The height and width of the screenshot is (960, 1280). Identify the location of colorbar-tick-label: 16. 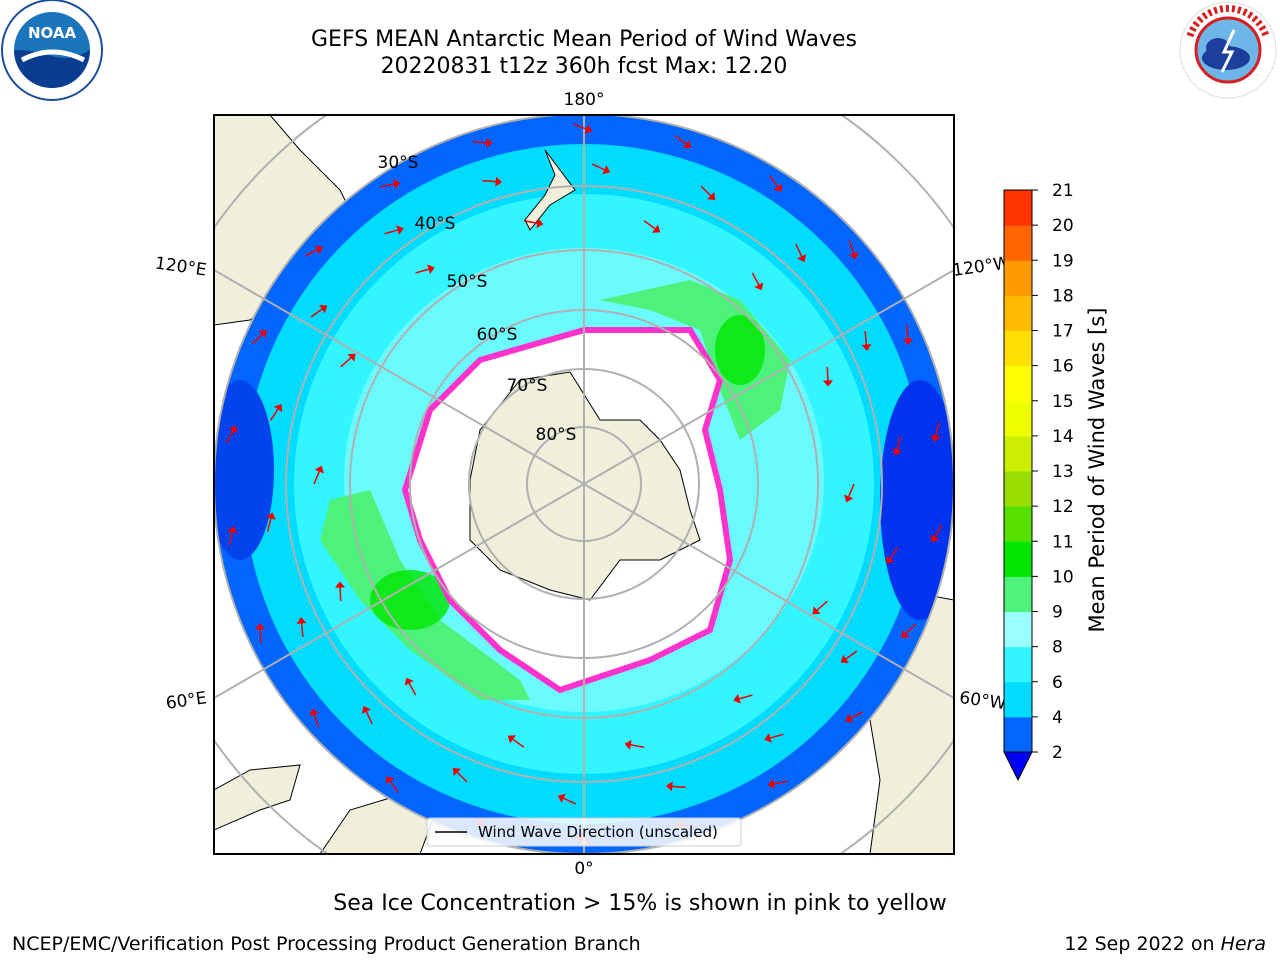
(1063, 367).